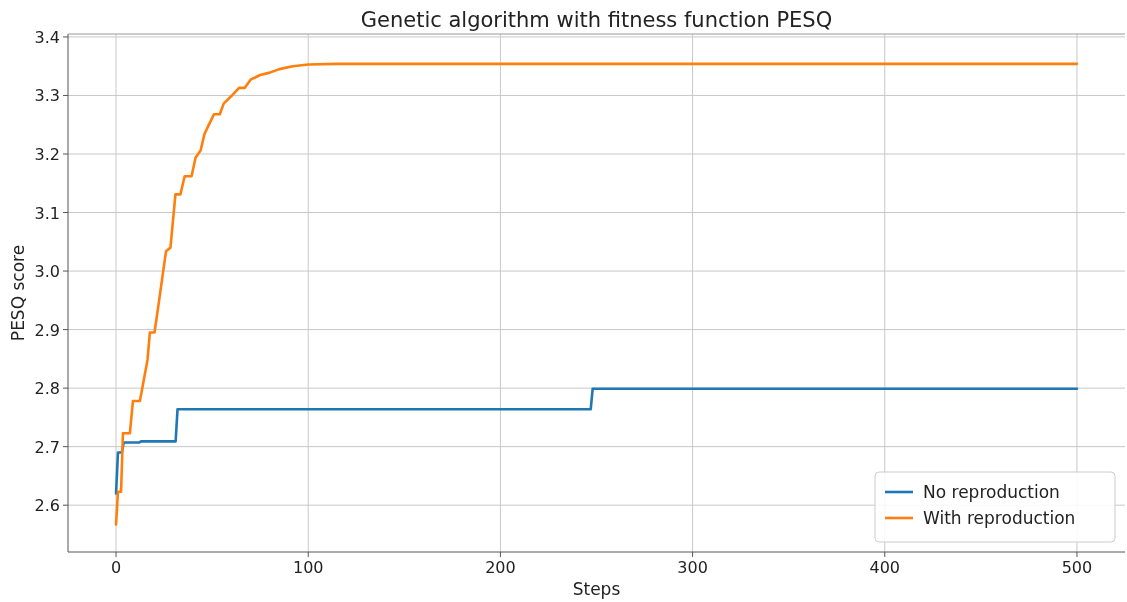 The height and width of the screenshot is (602, 1127). What do you see at coordinates (18, 293) in the screenshot?
I see `y-axis-title: PESQ score` at bounding box center [18, 293].